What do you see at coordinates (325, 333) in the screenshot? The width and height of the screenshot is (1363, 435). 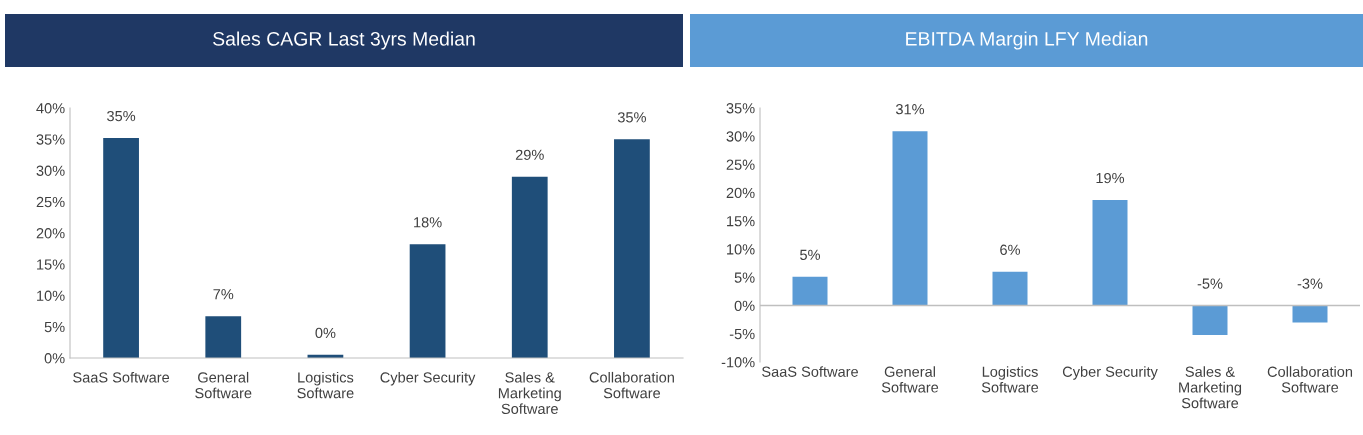 I see `data-label: 0%` at bounding box center [325, 333].